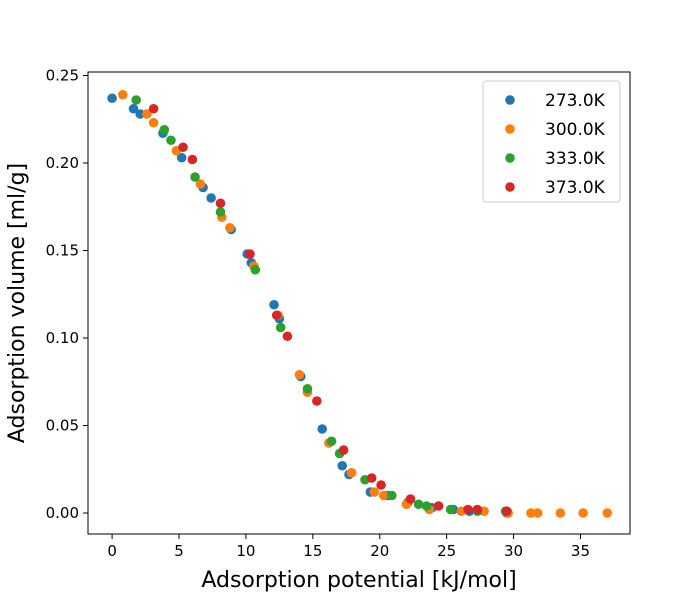 The width and height of the screenshot is (700, 600). I want to click on y-tick-label: 0.10, so click(62, 338).